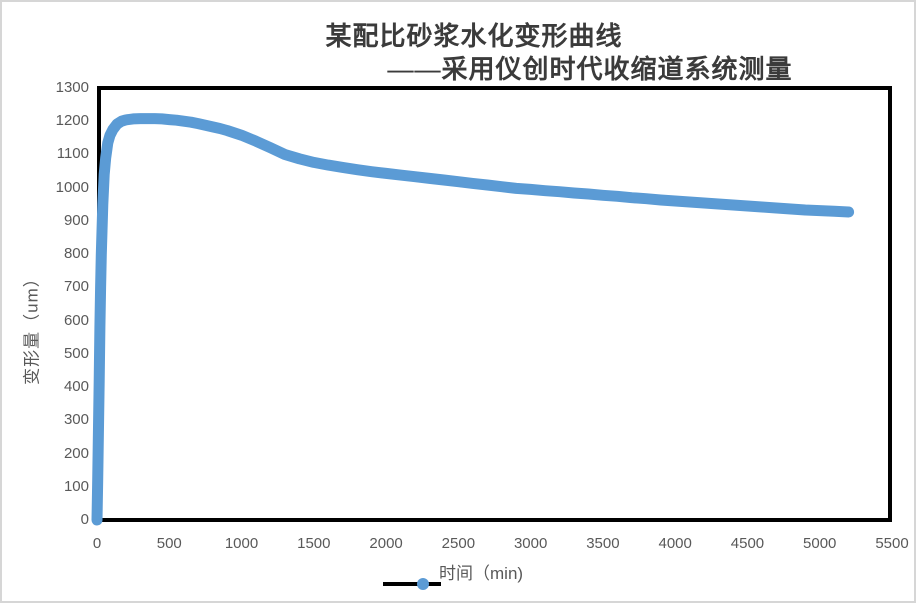  What do you see at coordinates (820, 543) in the screenshot?
I see `x-tick-label: 5000` at bounding box center [820, 543].